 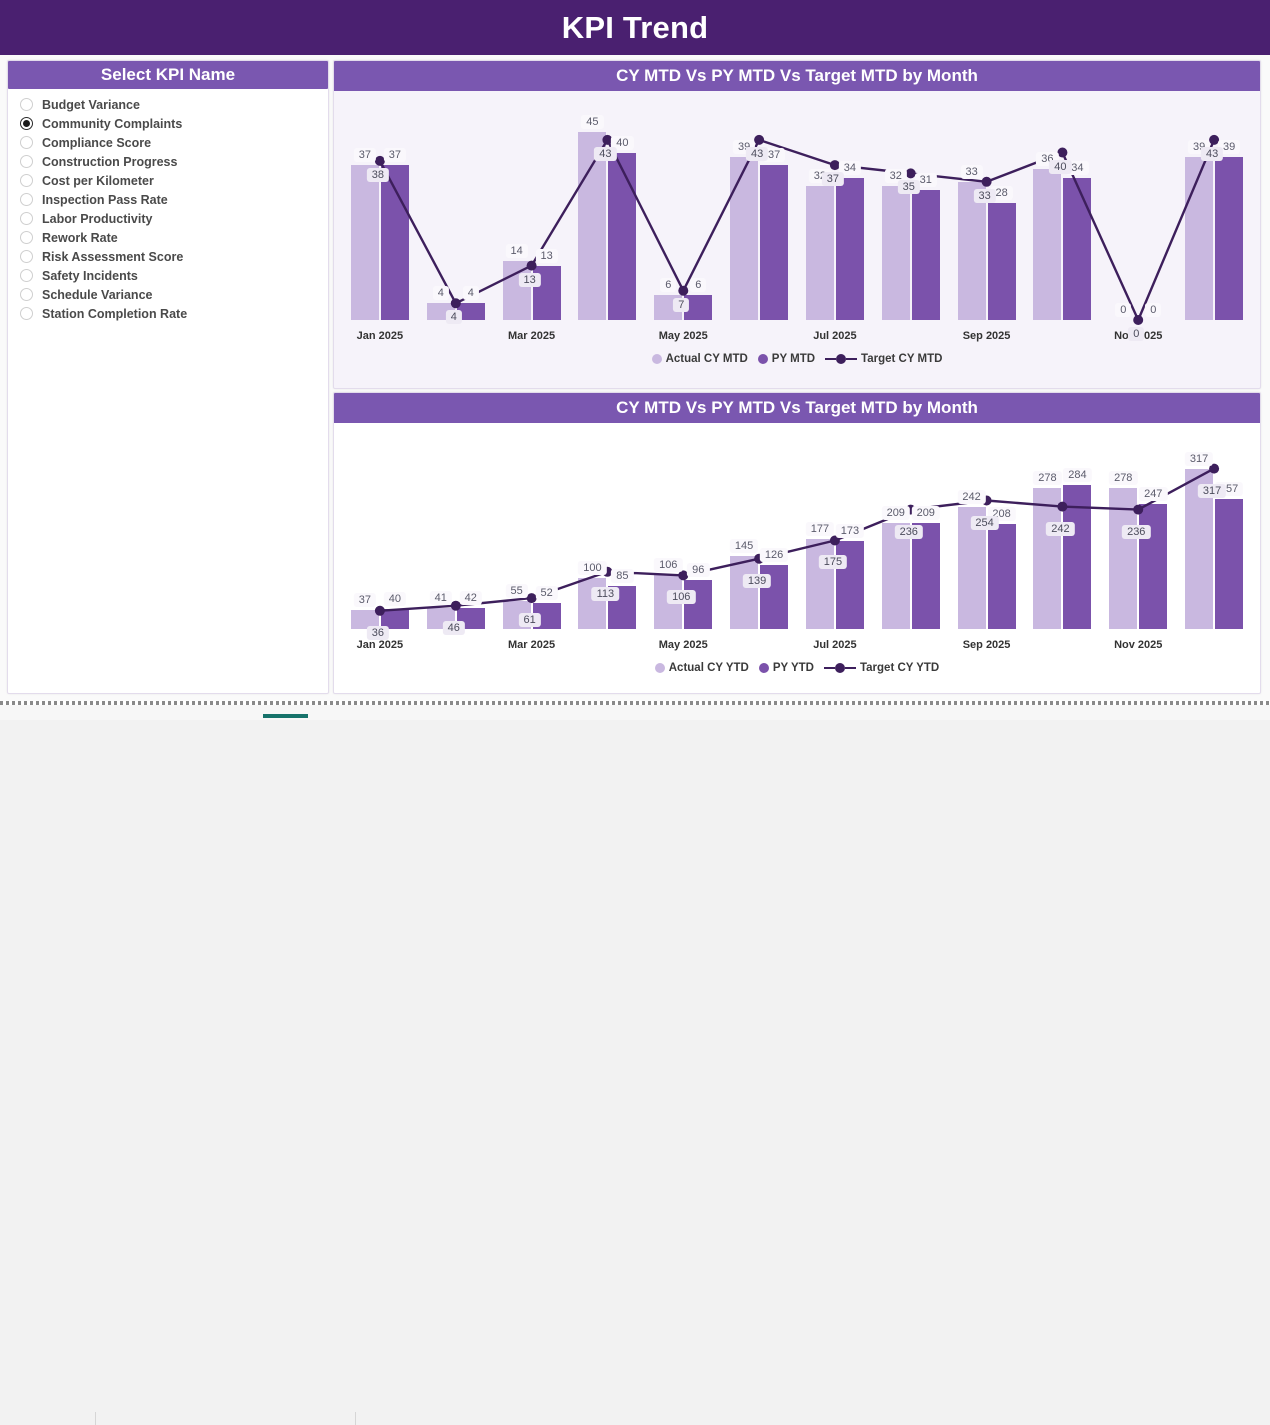 What do you see at coordinates (380, 539) in the screenshot?
I see `month-group: Jan 2025` at bounding box center [380, 539].